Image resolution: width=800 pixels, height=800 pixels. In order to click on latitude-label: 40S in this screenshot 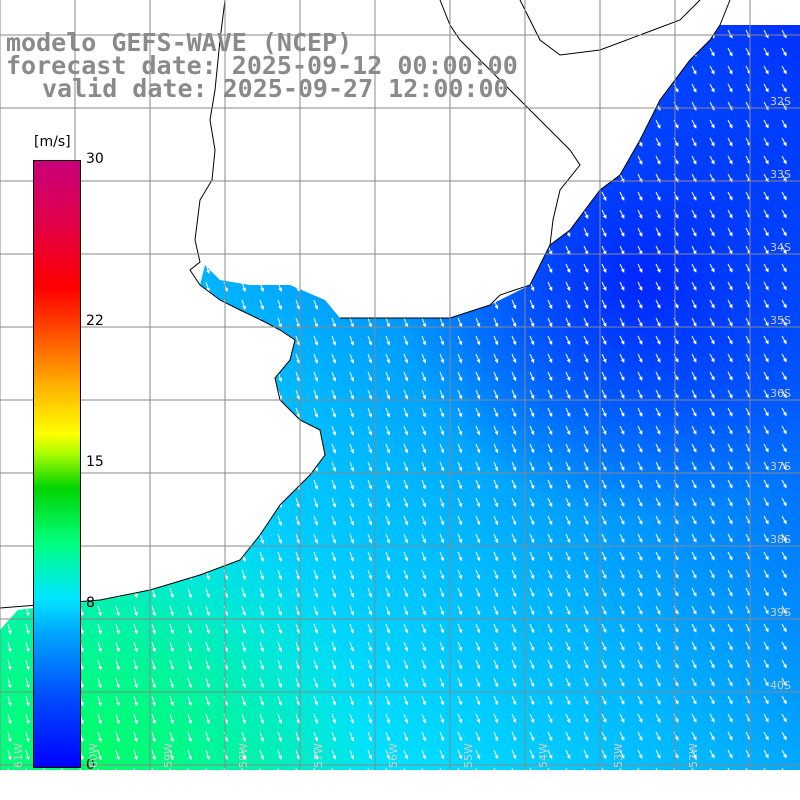, I will do `click(780, 685)`.